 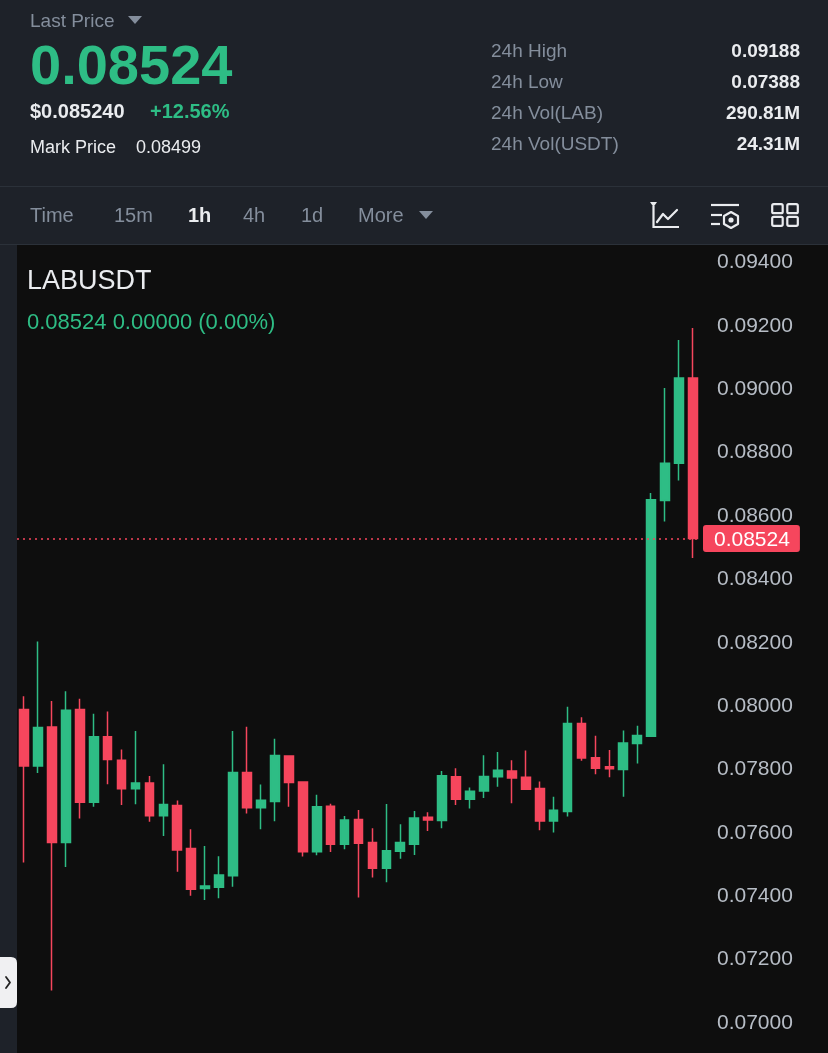 I want to click on text: 290.81M, so click(x=763, y=112).